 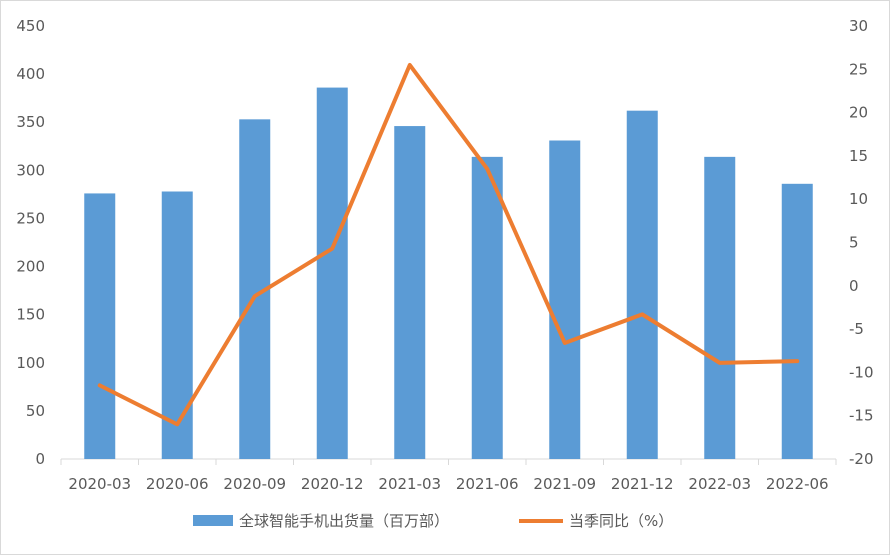 What do you see at coordinates (177, 484) in the screenshot?
I see `x-tick-label: 2020-06` at bounding box center [177, 484].